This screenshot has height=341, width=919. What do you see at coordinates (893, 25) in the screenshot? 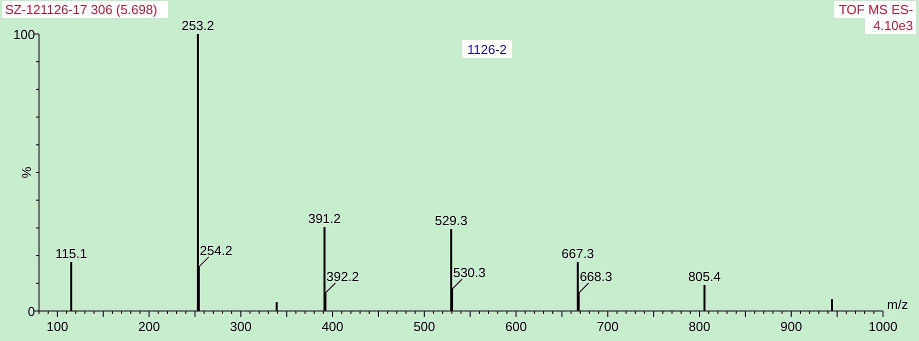
I see `text: 4.10e3` at bounding box center [893, 25].